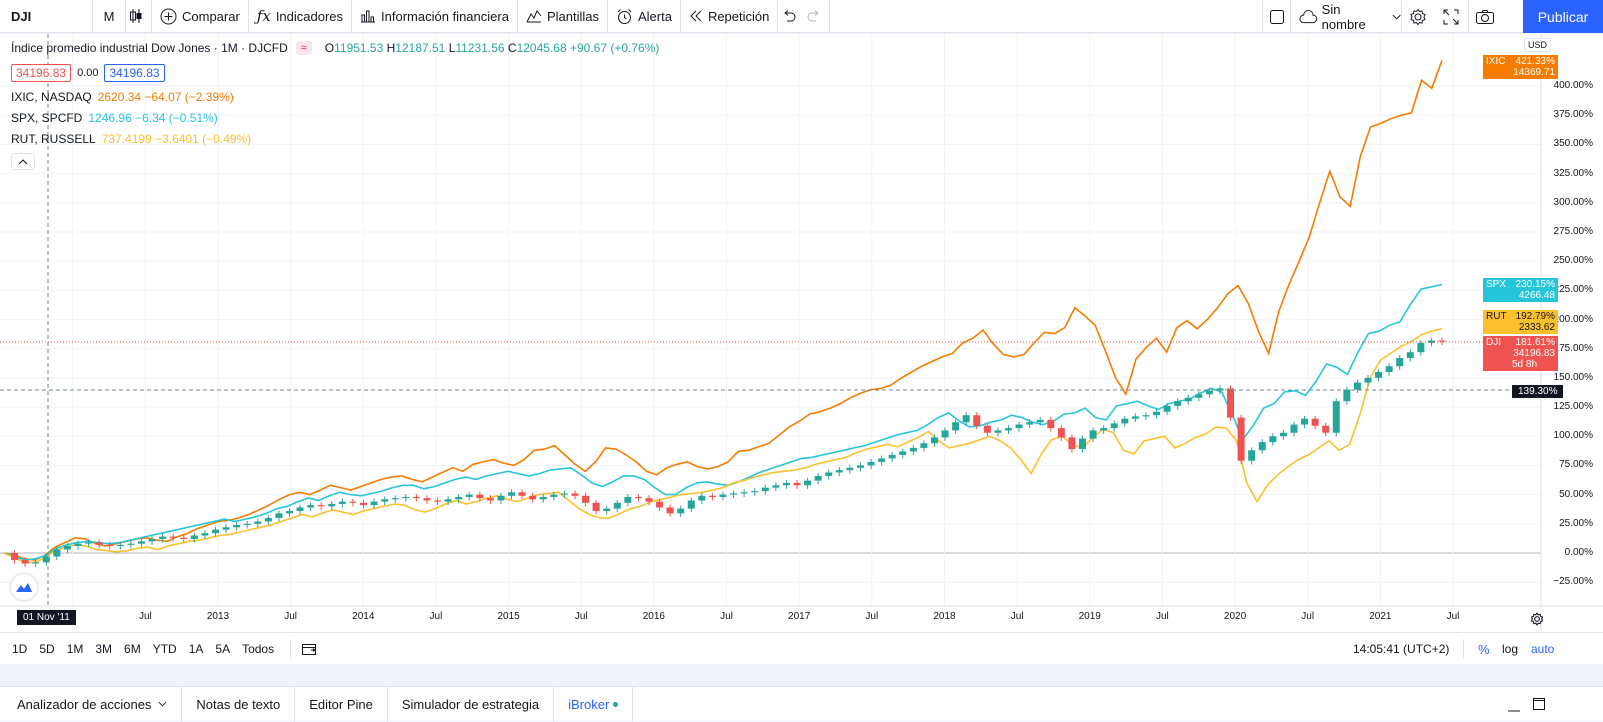 Image resolution: width=1603 pixels, height=722 pixels. I want to click on open-key: O, so click(329, 48).